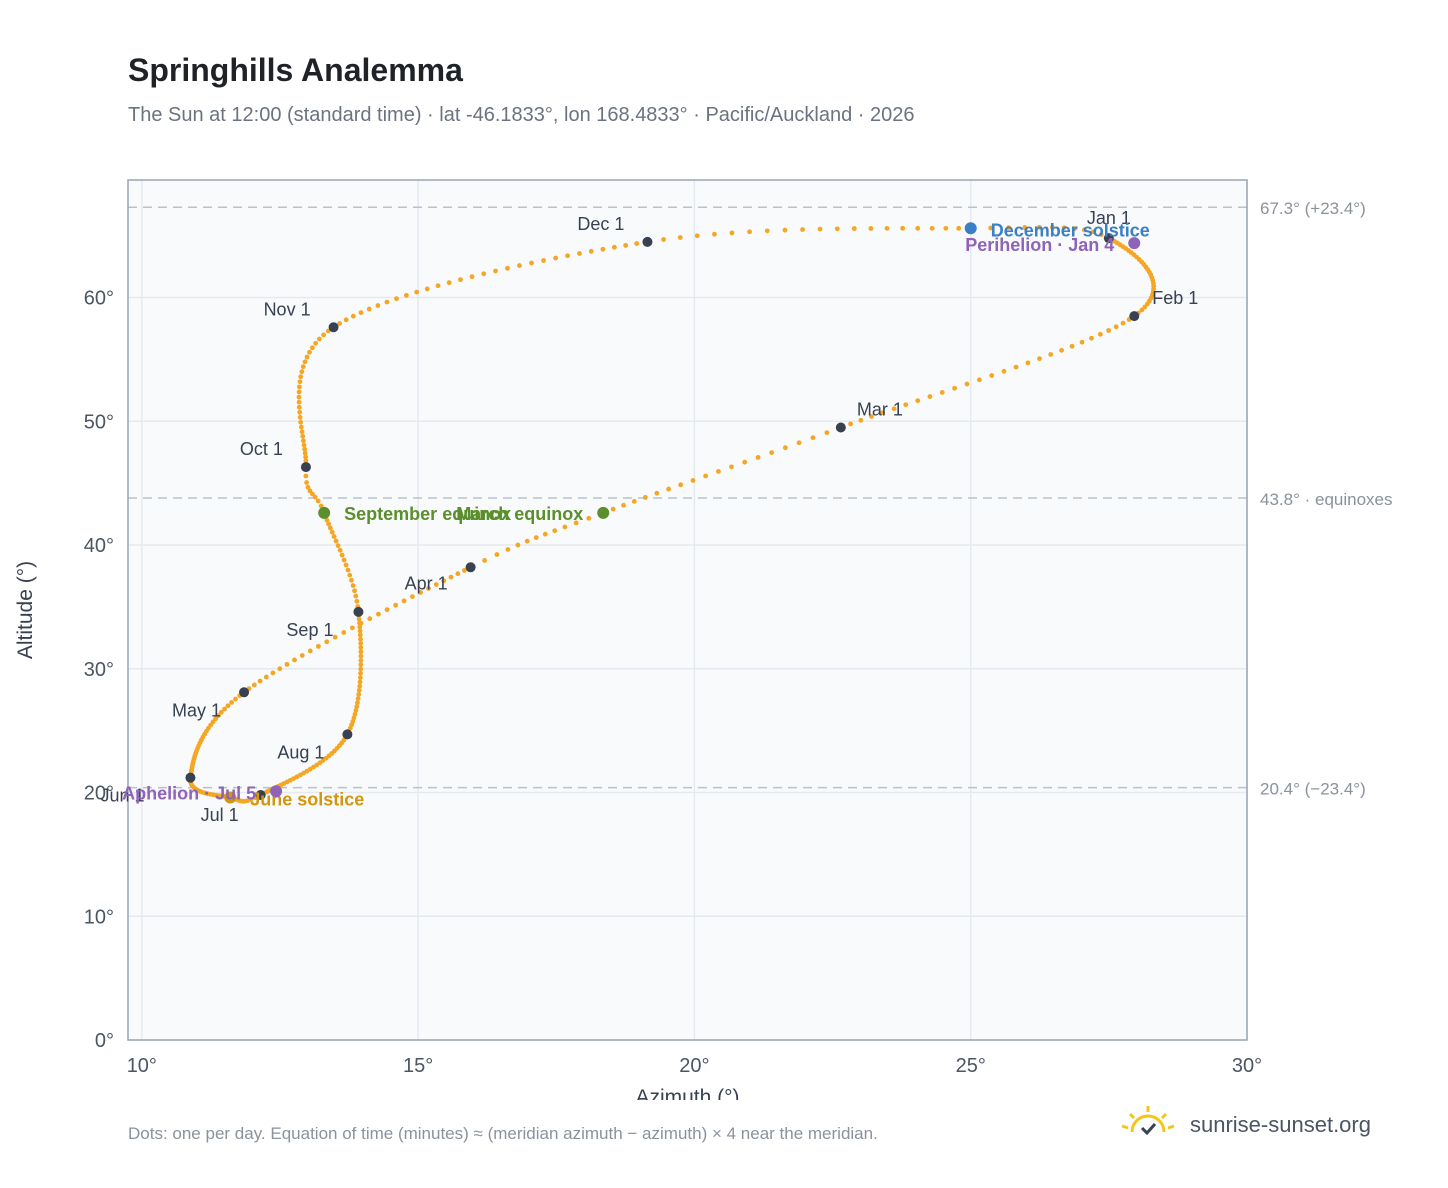 The width and height of the screenshot is (1448, 1188). Describe the element at coordinates (1313, 208) in the screenshot. I see `reference-line-label: 67.3° (+23.4°)` at that location.